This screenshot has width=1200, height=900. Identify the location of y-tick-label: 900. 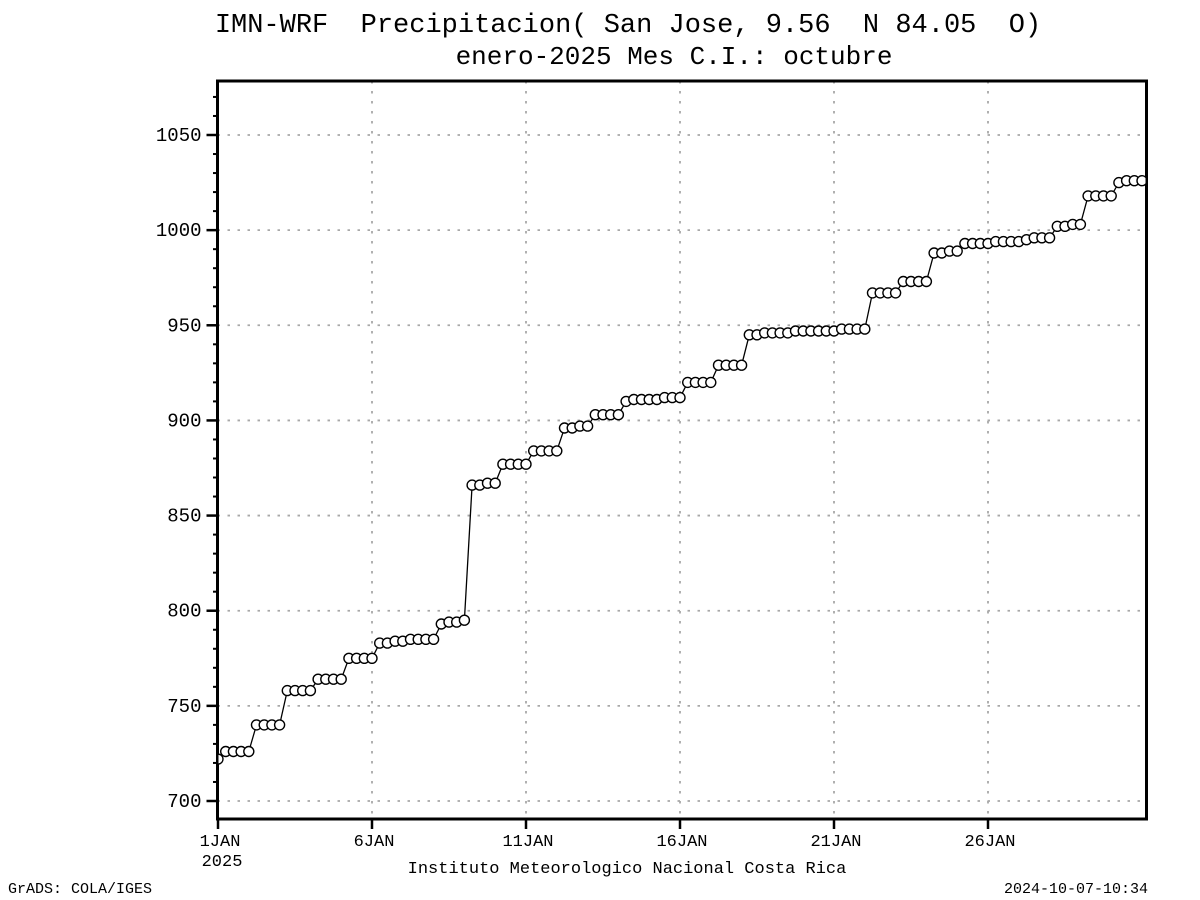
(184, 421).